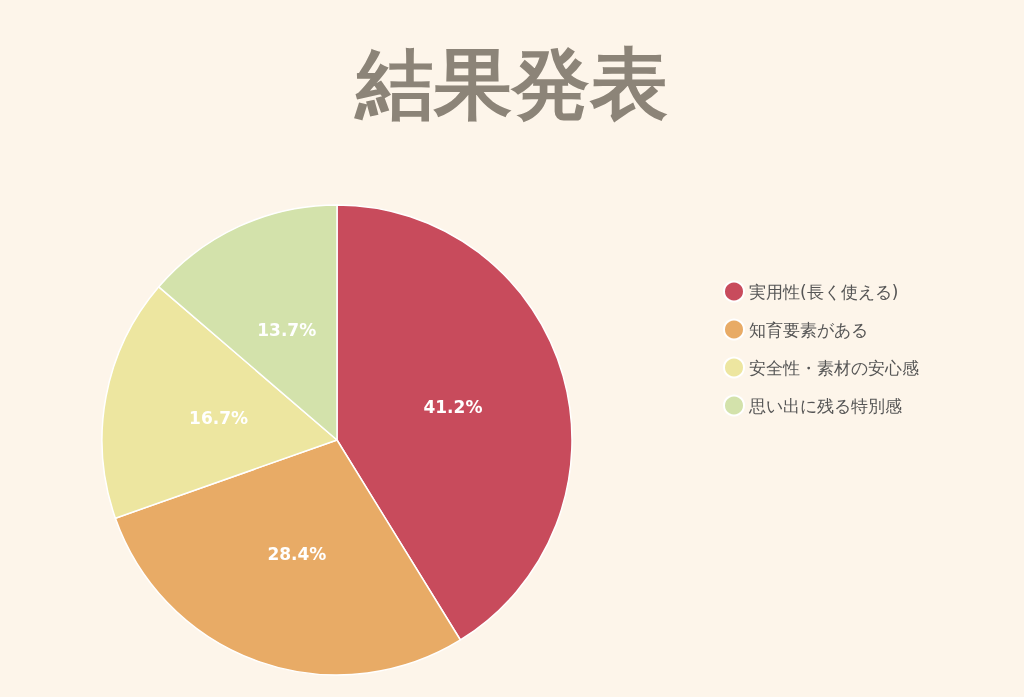  Describe the element at coordinates (219, 417) in the screenshot. I see `data-label: 16.7%` at that location.